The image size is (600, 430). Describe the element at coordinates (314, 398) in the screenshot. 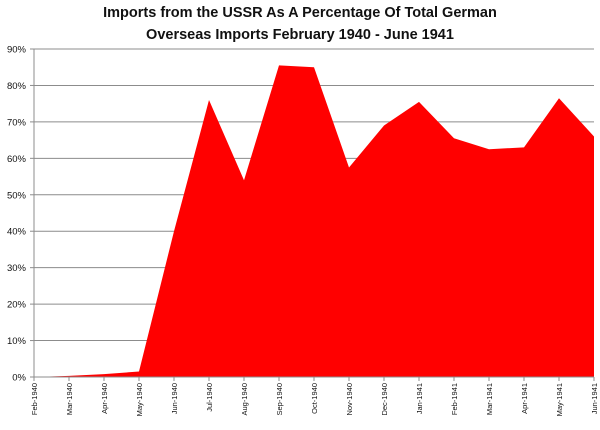

I see `x-tick-label: Oct-1940` at that location.